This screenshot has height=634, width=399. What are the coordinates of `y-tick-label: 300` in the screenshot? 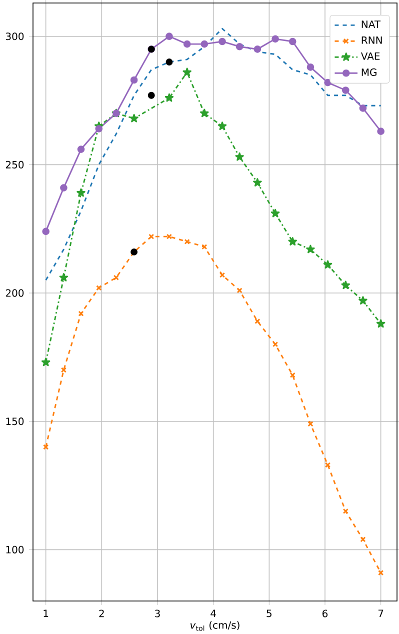 It's located at (15, 36).